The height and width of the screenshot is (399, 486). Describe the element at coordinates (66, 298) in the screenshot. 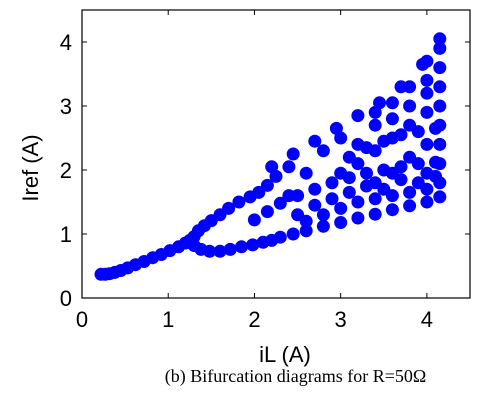

I see `y-tick-label: 0` at that location.